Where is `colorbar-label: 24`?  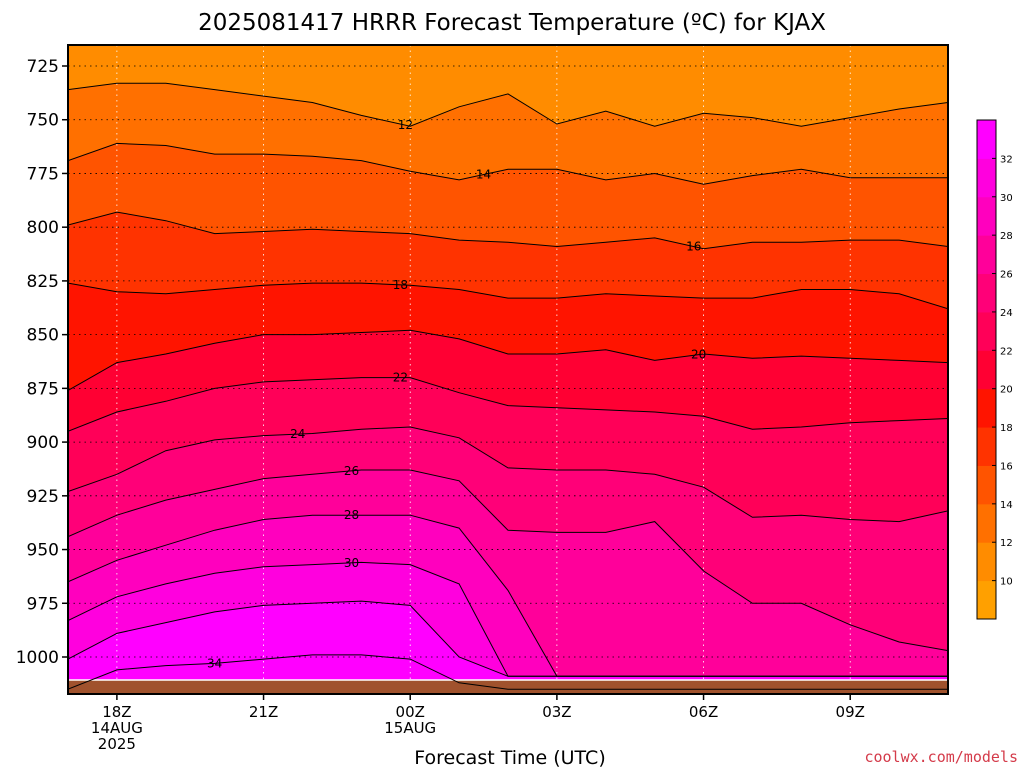 colorbar-label: 24 is located at coordinates (1006, 313).